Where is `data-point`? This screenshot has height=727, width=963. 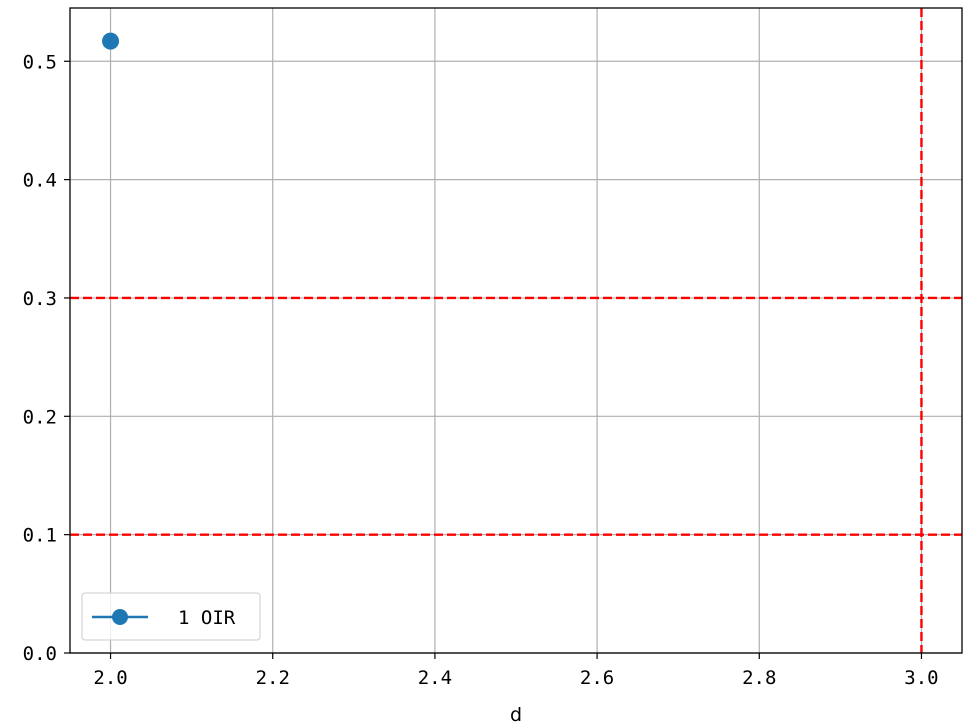 data-point is located at coordinates (111, 41).